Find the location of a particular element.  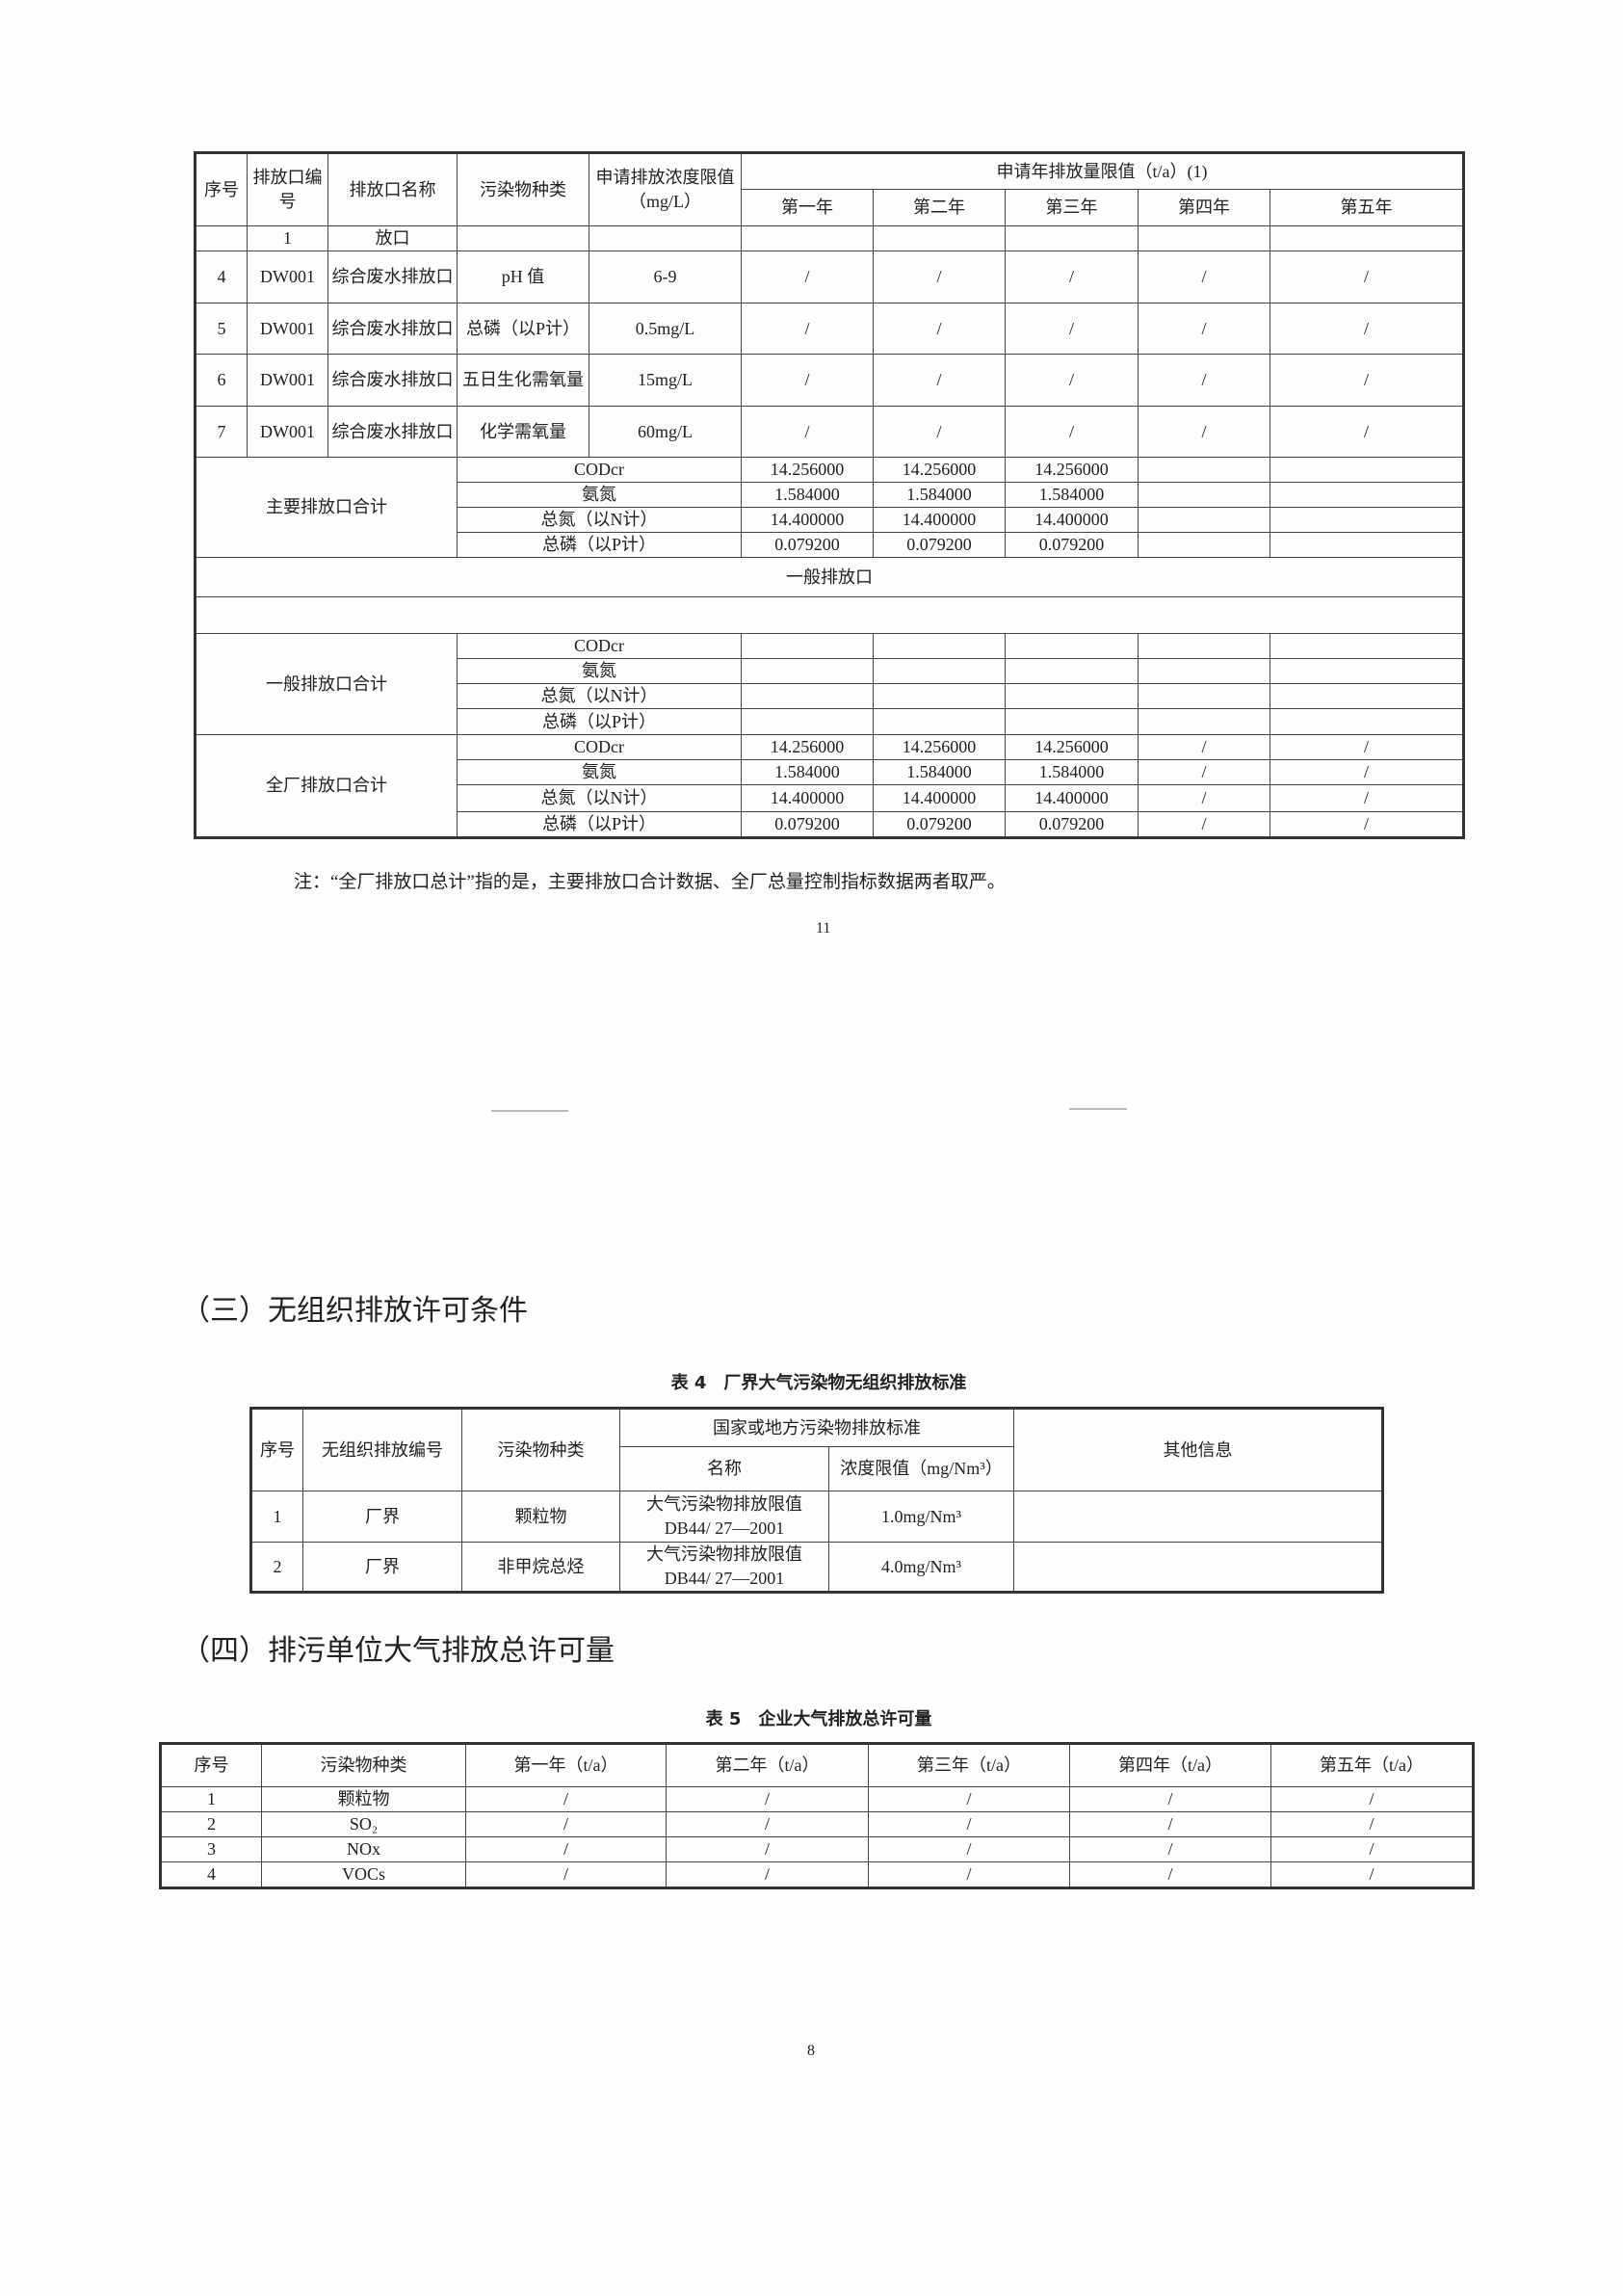

table-cell: 第五年 is located at coordinates (1367, 207).